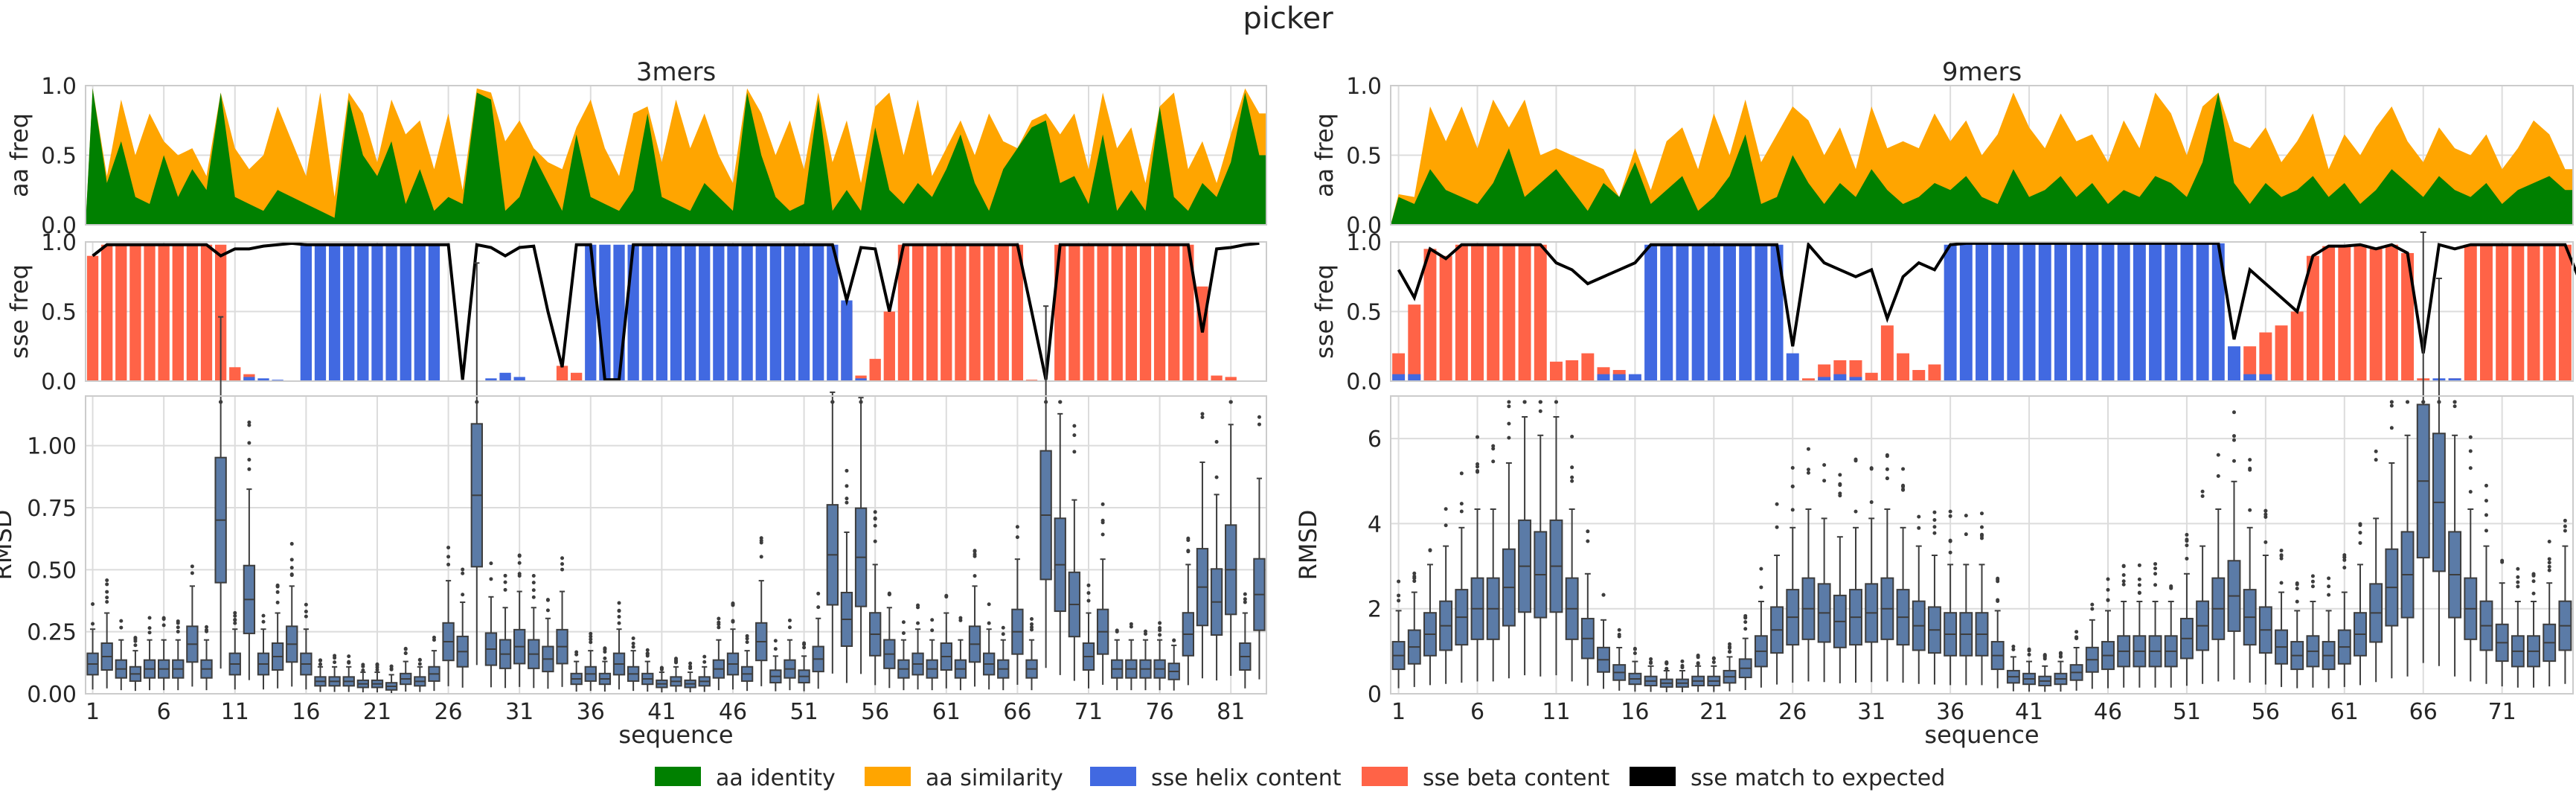 The width and height of the screenshot is (2576, 798). I want to click on xtick-label: 36, so click(1950, 712).